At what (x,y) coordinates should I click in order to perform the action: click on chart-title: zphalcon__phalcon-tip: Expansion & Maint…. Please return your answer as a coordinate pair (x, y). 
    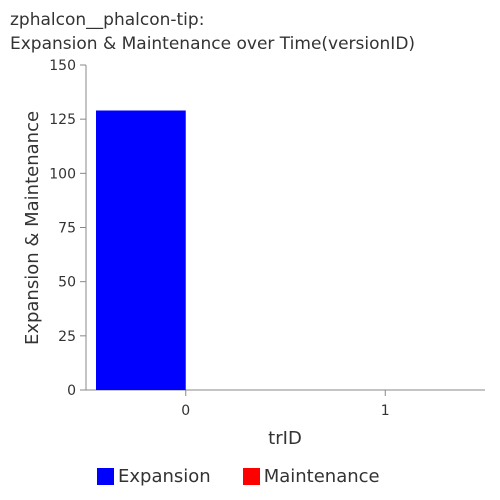
    Looking at the image, I should click on (212, 32).